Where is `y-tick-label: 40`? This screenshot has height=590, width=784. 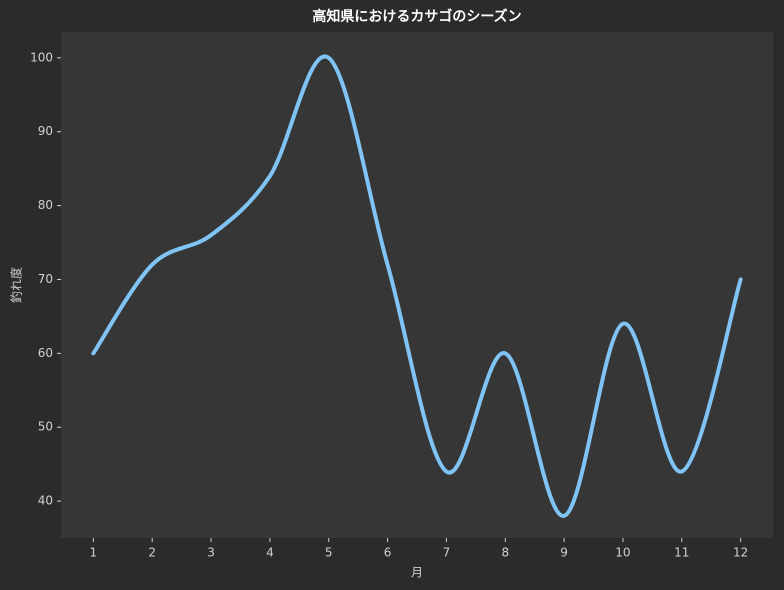
y-tick-label: 40 is located at coordinates (45, 501).